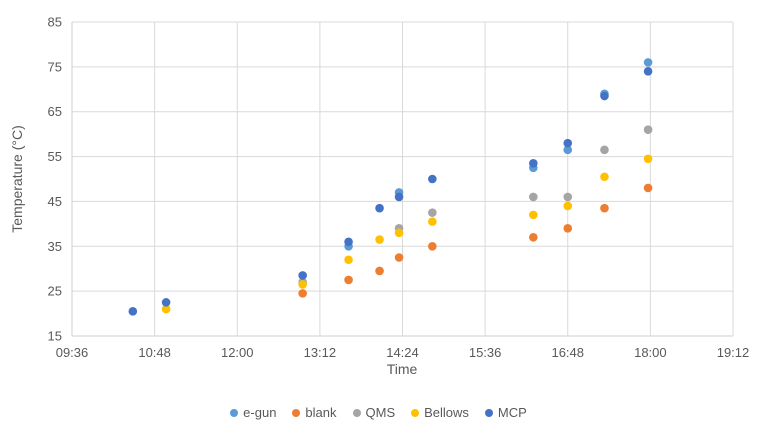 This screenshot has height=444, width=757. I want to click on legend-item-blank: blank, so click(314, 412).